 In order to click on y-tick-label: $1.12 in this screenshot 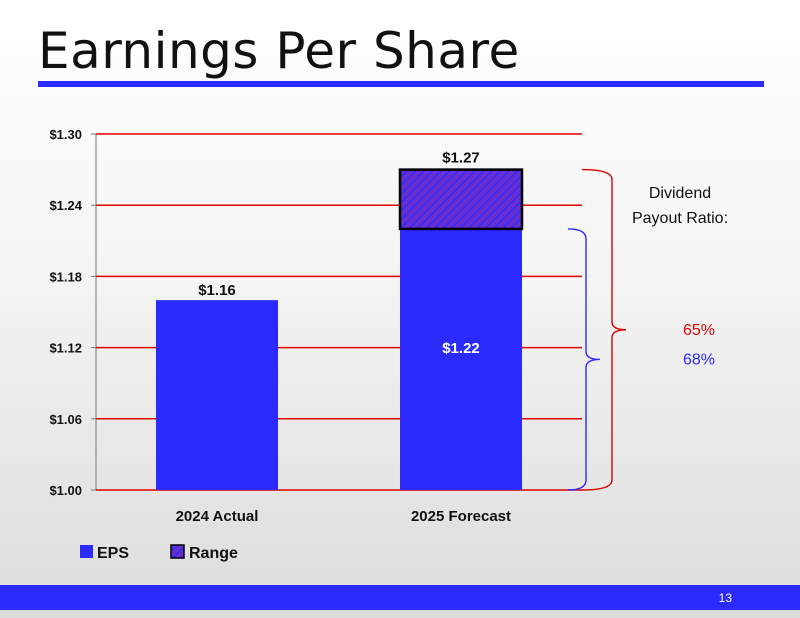, I will do `click(65, 348)`.